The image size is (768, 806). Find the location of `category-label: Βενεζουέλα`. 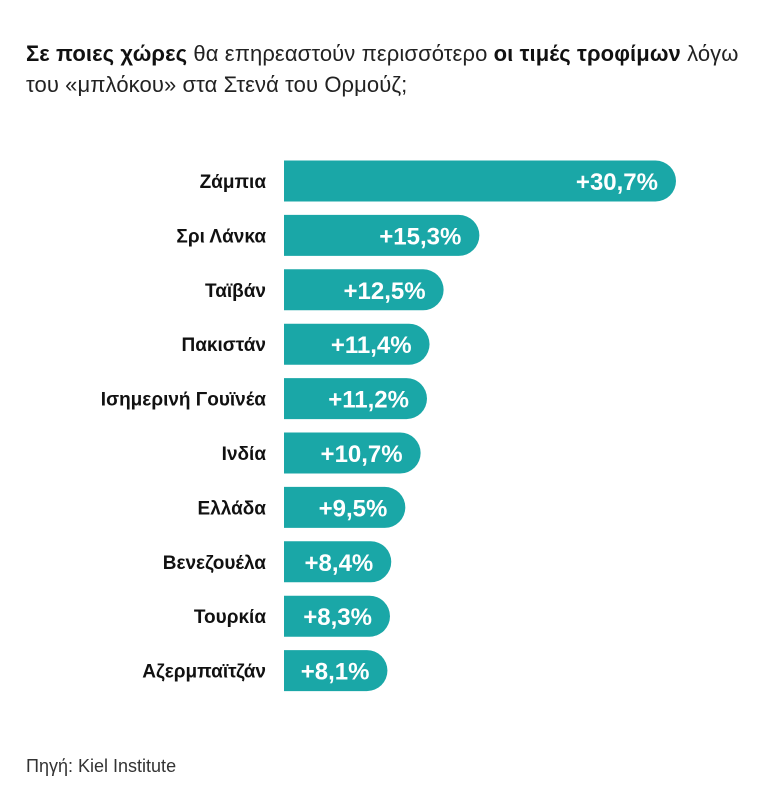

category-label: Βενεζουέλα is located at coordinates (215, 563).